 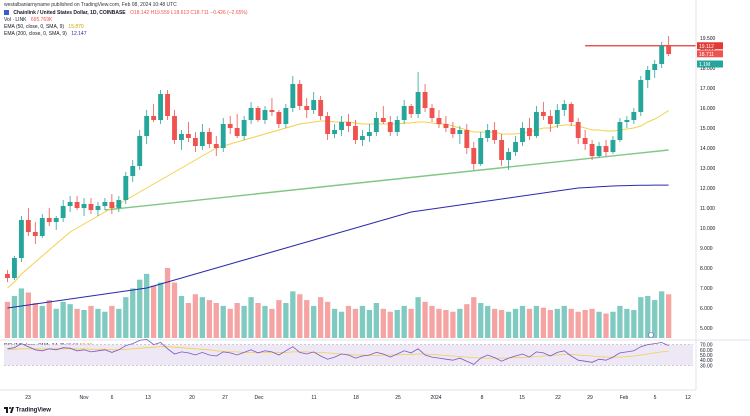 What do you see at coordinates (708, 39) in the screenshot?
I see `price-tick-label: 19.500` at bounding box center [708, 39].